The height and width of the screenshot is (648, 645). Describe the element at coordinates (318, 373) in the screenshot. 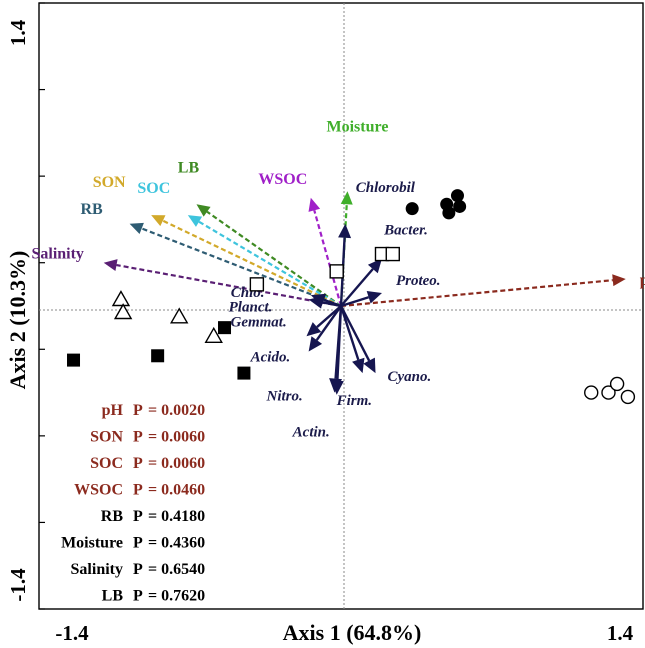

I see `taxa-vector-actin: Actin.` at that location.